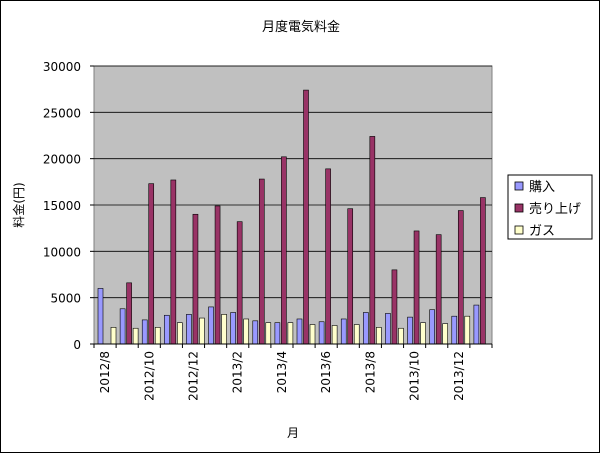 This screenshot has width=600, height=454. Describe the element at coordinates (555, 209) in the screenshot. I see `legend-label: 売り上げ` at that location.